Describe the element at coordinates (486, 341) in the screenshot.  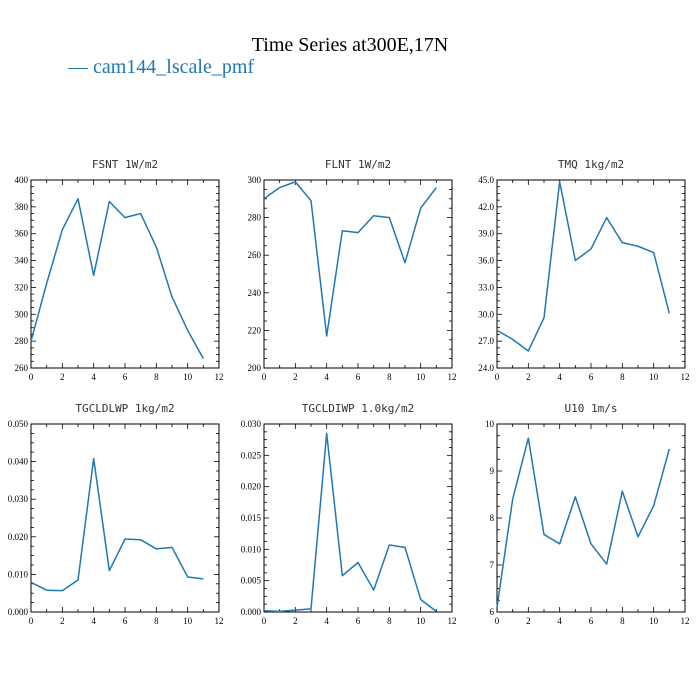
I see `y-tick-label: 27.0` at that location.